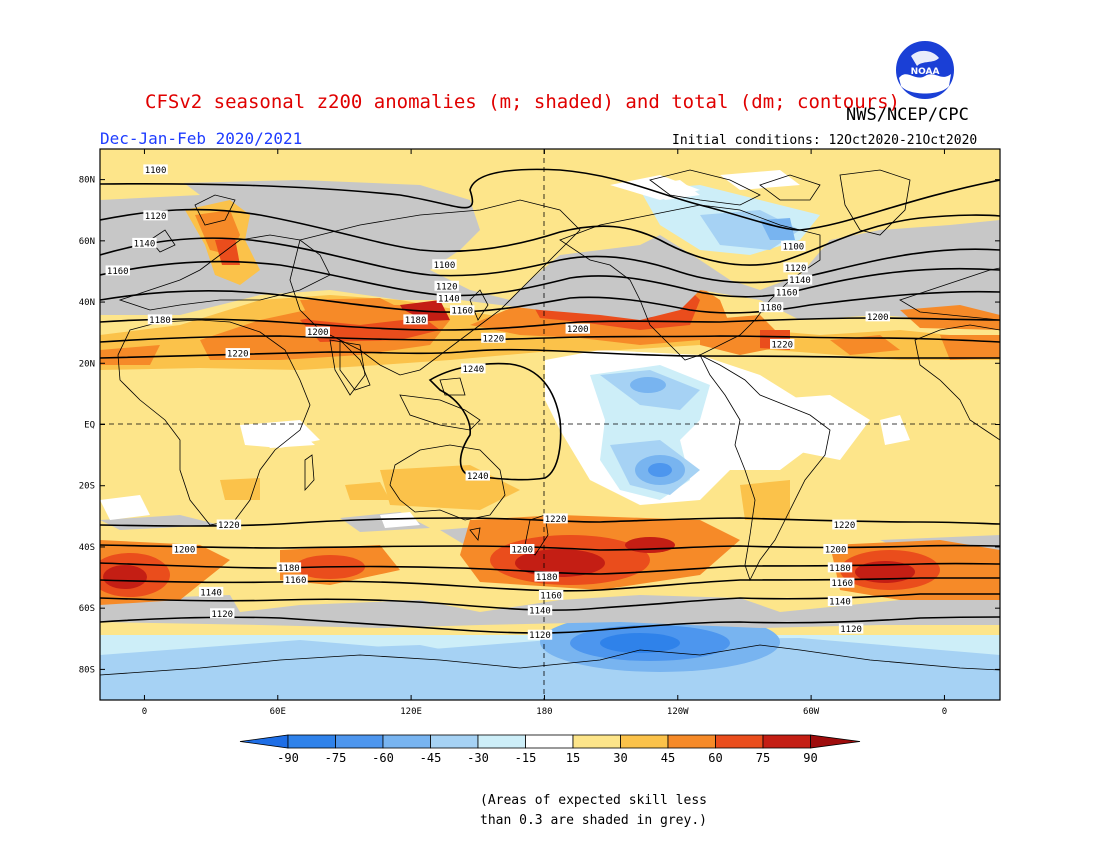 This screenshot has height=850, width=1100. Describe the element at coordinates (144, 712) in the screenshot. I see `lon-tick-label: 0` at that location.